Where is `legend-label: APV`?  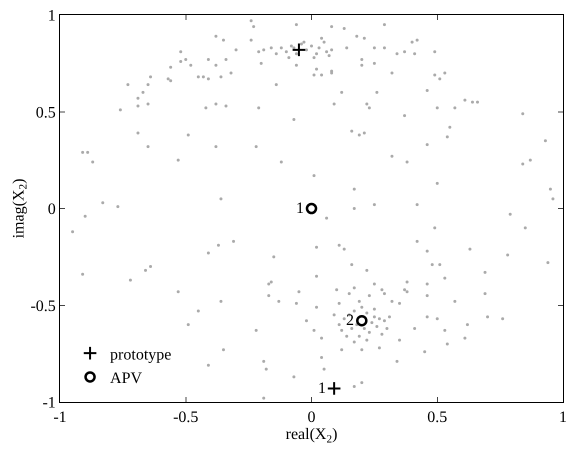 legend-label: APV is located at coordinates (126, 379).